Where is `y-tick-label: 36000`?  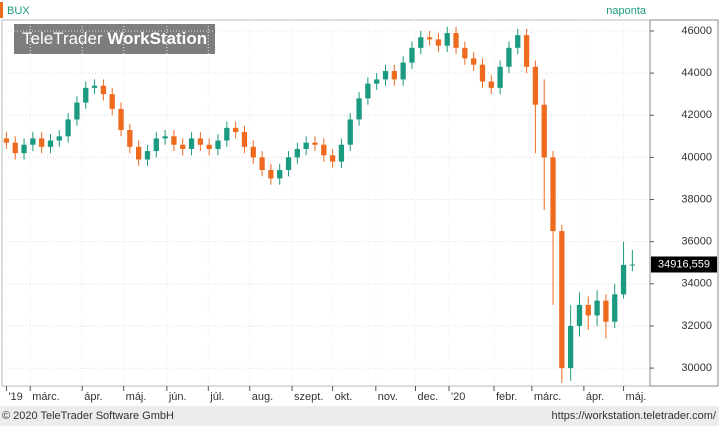 y-tick-label: 36000 is located at coordinates (696, 242).